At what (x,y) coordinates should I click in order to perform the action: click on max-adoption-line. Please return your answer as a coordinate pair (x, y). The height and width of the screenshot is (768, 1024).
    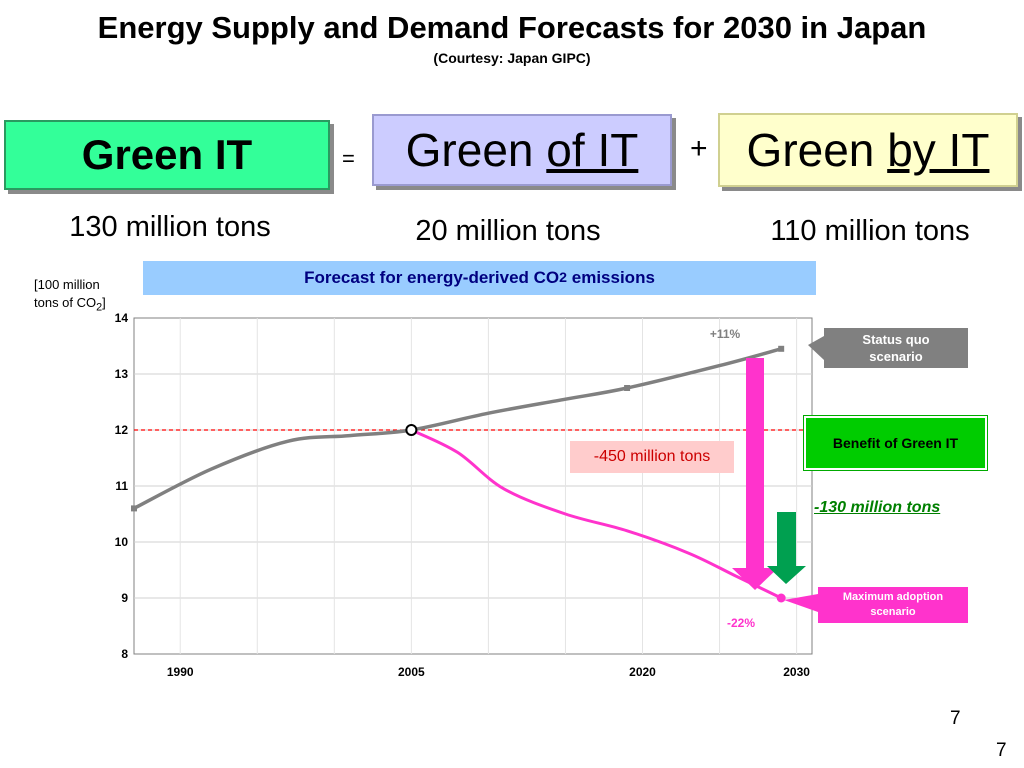
    Looking at the image, I should click on (596, 514).